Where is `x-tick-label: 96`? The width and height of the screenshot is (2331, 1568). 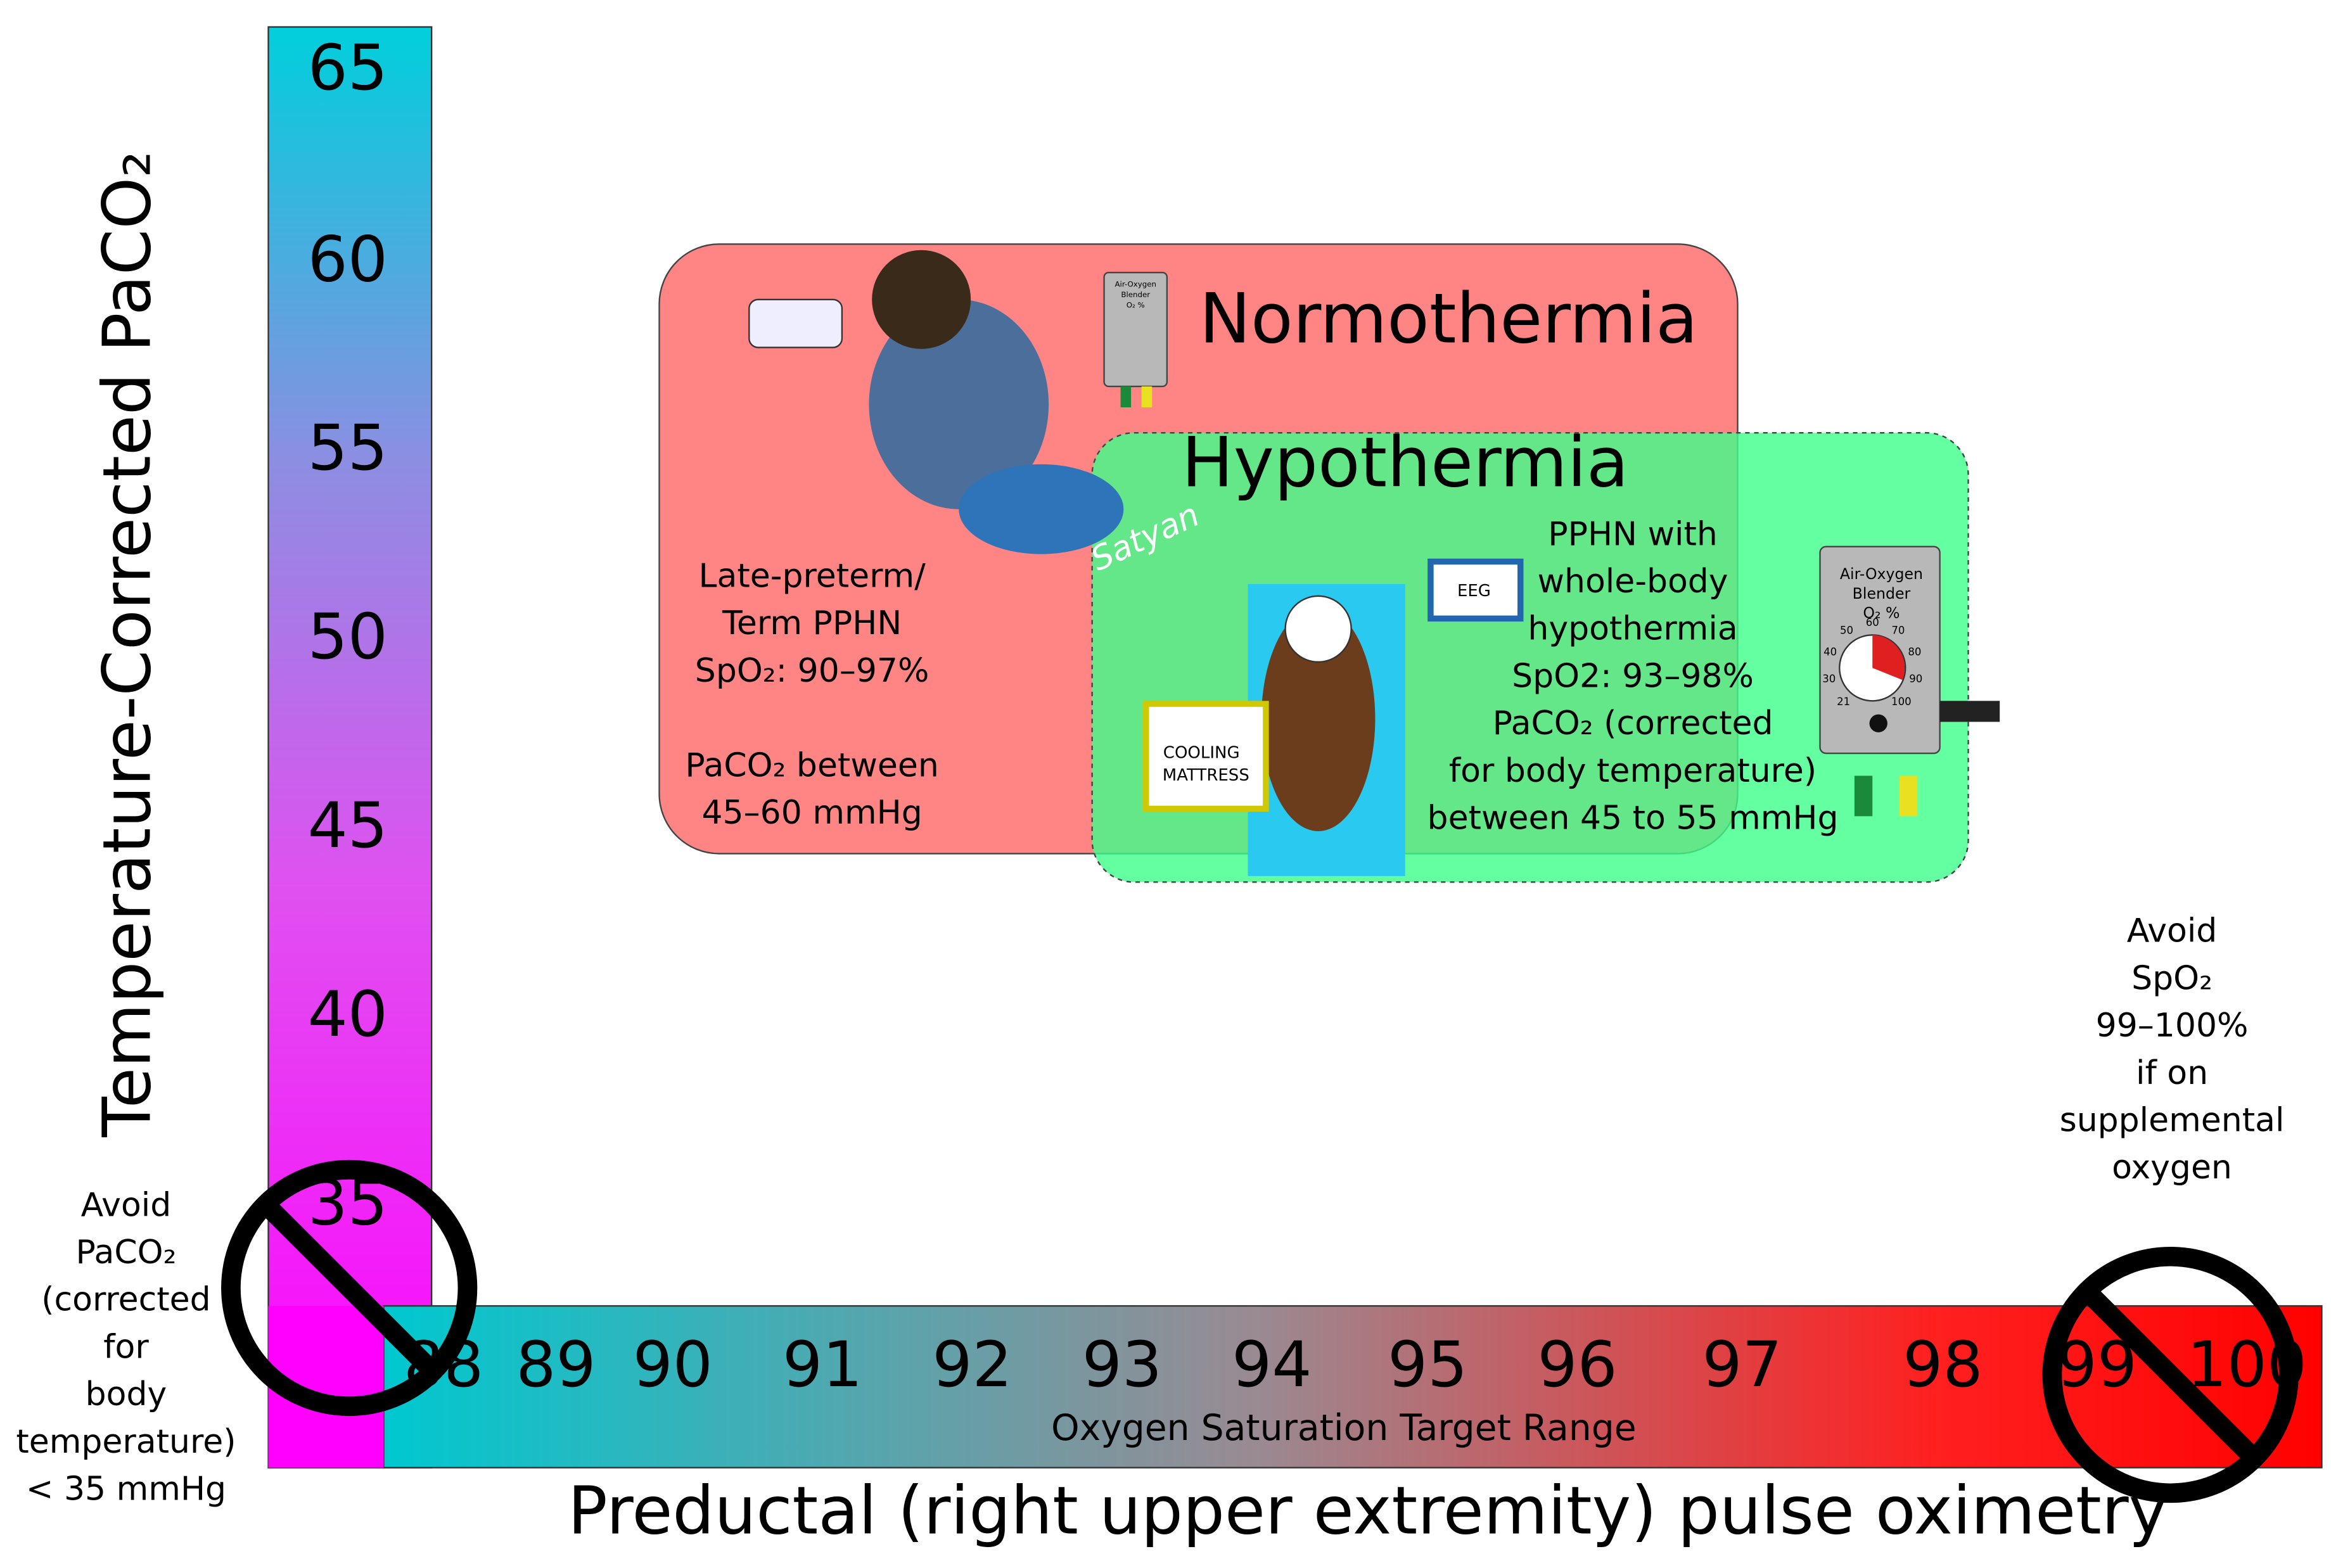
x-tick-label: 96 is located at coordinates (1577, 1365).